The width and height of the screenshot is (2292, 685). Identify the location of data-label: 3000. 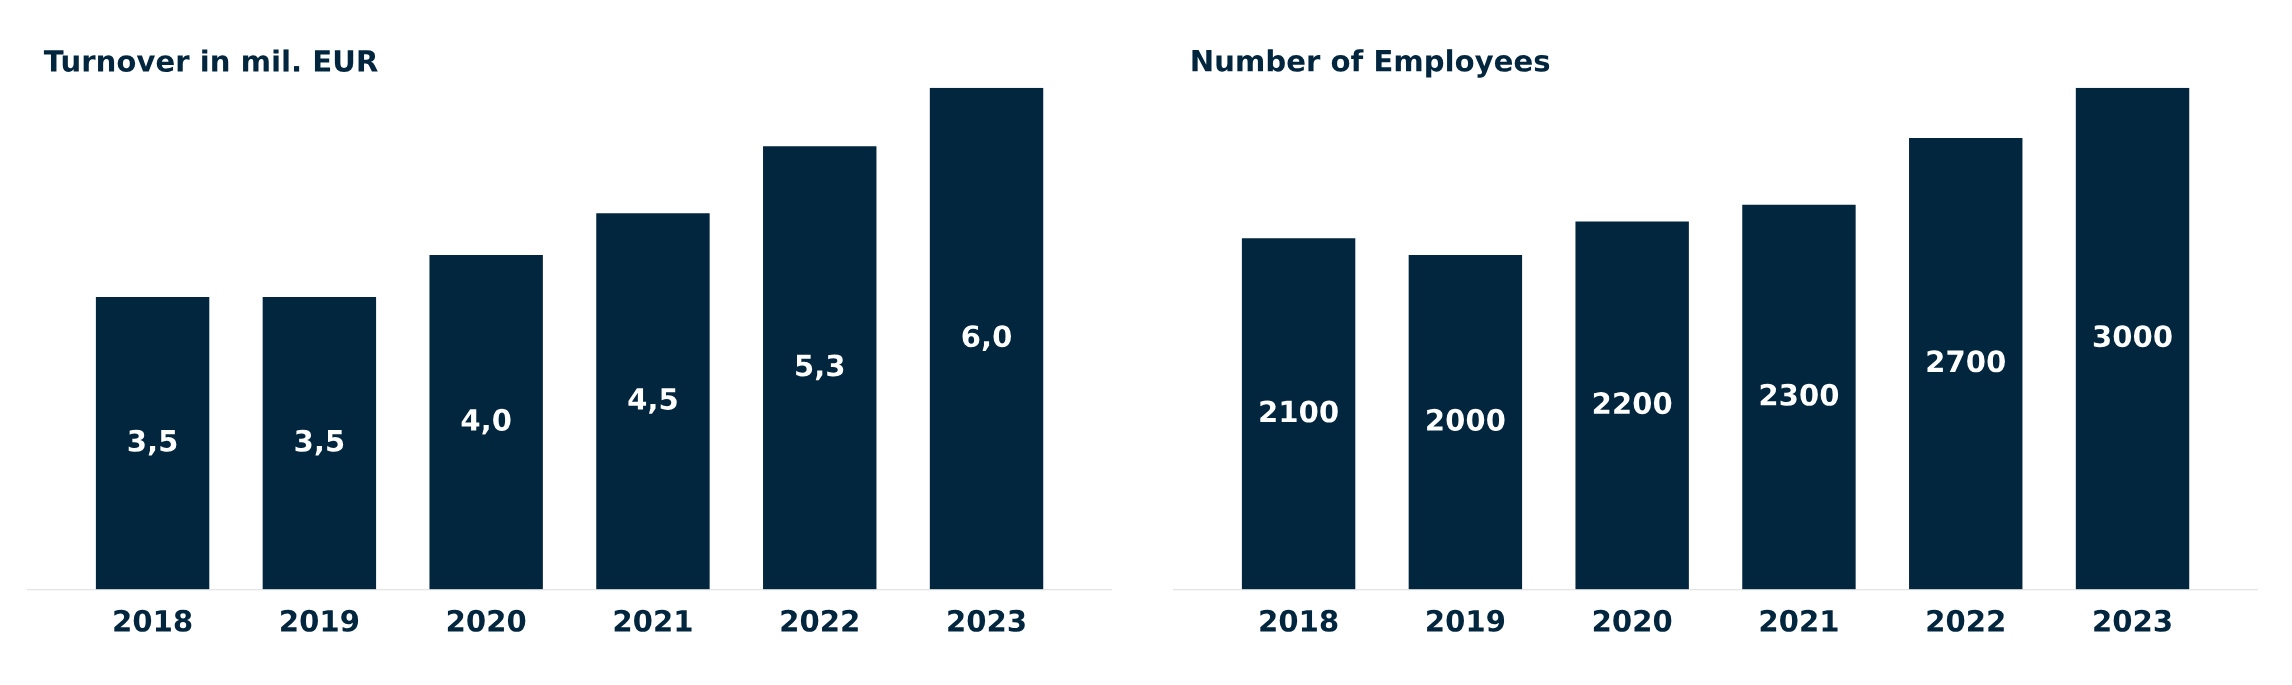
(2132, 336).